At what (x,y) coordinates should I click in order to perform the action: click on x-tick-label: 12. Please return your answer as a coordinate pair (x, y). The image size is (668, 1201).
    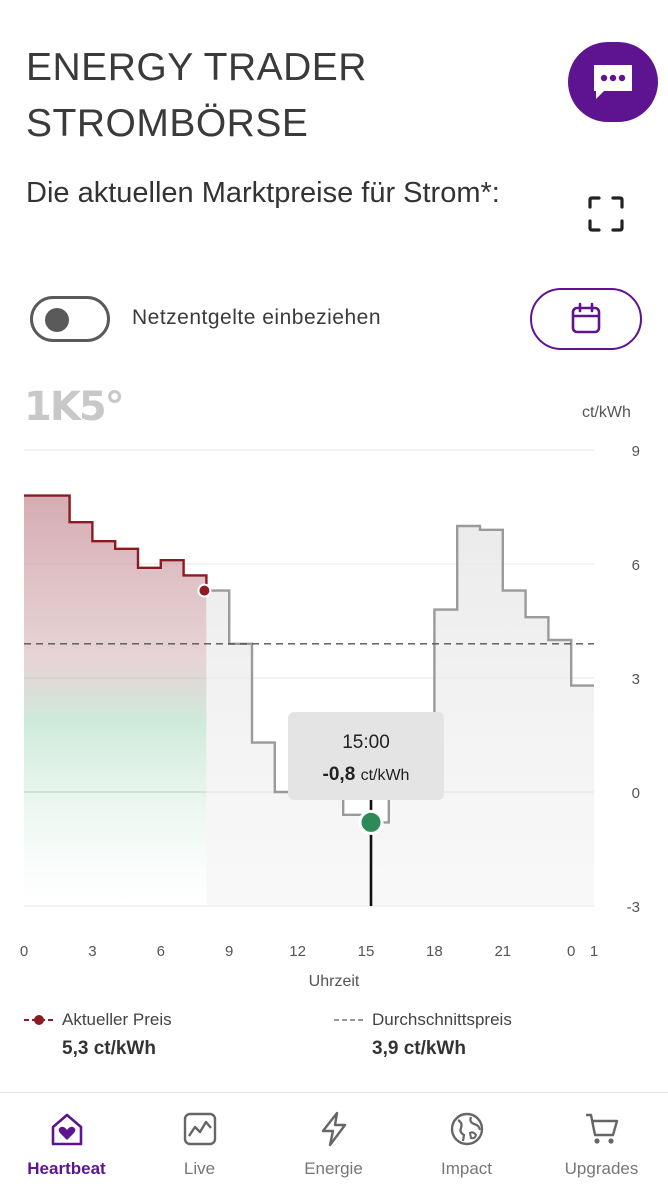
    Looking at the image, I should click on (297, 951).